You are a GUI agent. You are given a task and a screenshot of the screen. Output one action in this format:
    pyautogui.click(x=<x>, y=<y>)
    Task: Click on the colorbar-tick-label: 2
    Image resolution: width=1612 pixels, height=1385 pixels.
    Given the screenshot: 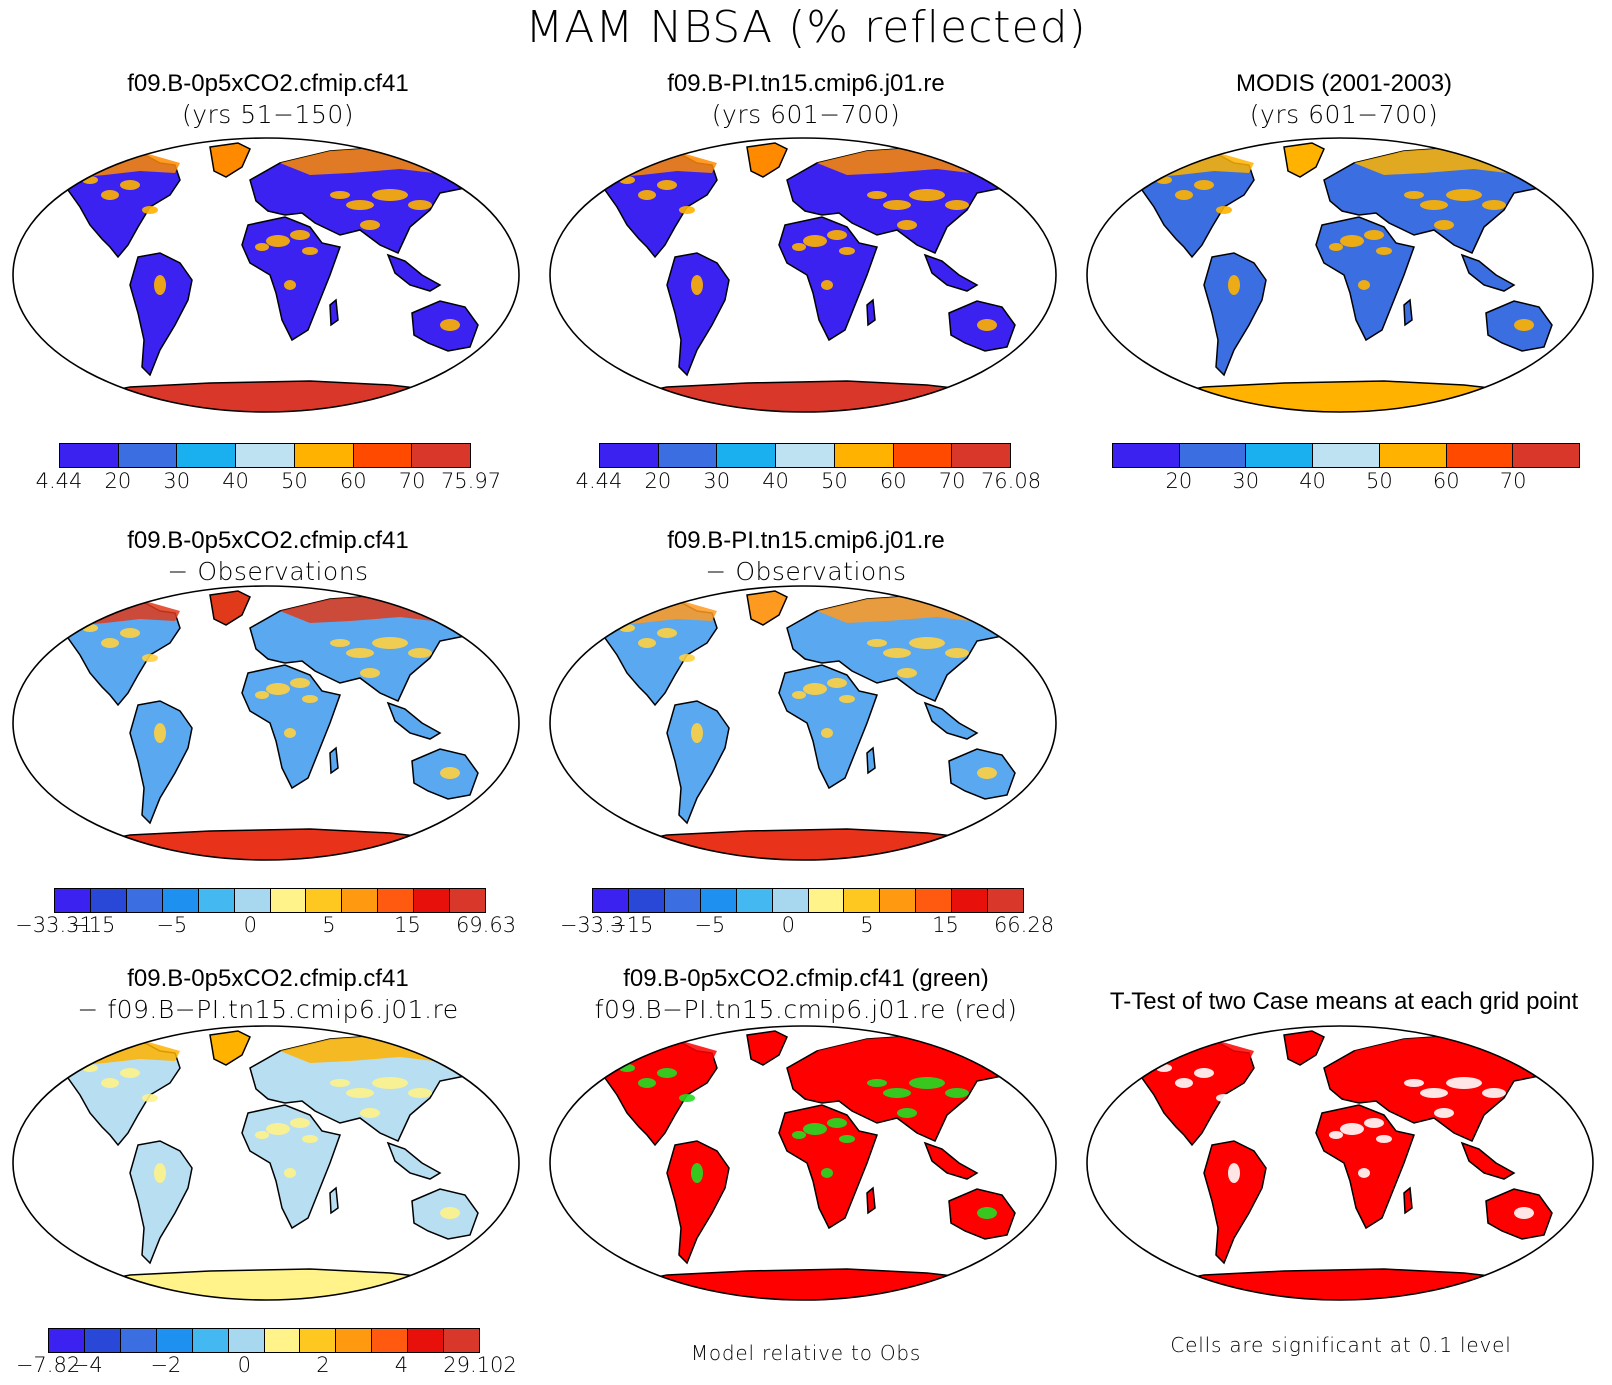 What is the action you would take?
    pyautogui.click(x=323, y=1365)
    